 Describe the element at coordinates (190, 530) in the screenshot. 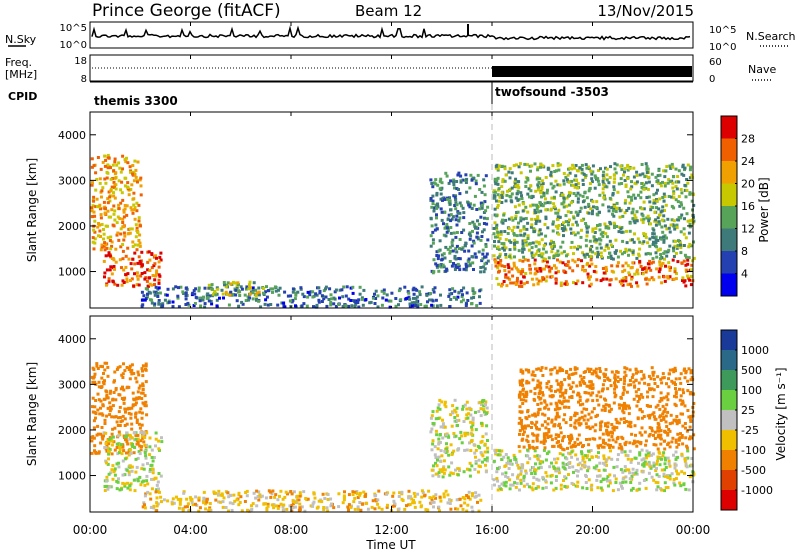

I see `time-tick-label: 04:00` at that location.